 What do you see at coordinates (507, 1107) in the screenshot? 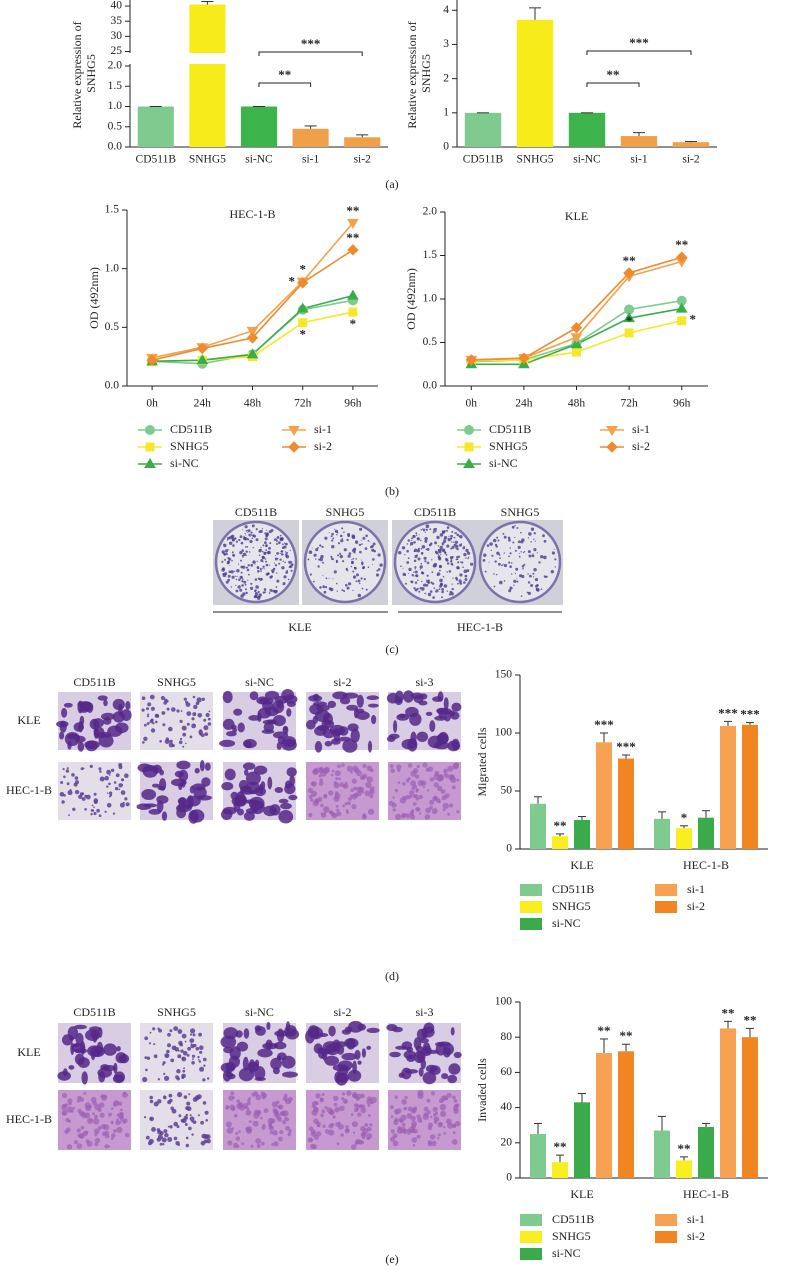
I see `y-tick-label: 40` at bounding box center [507, 1107].